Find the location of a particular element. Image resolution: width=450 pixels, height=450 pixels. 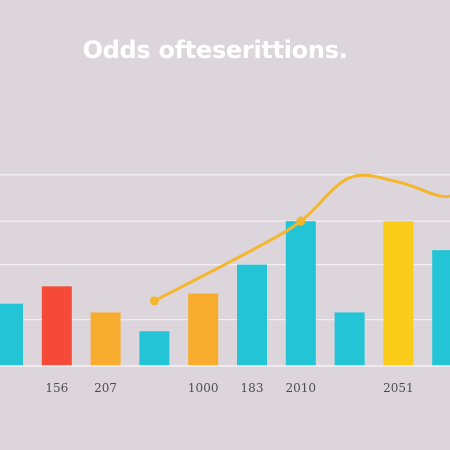

x-tick-label: 2051 is located at coordinates (398, 388).